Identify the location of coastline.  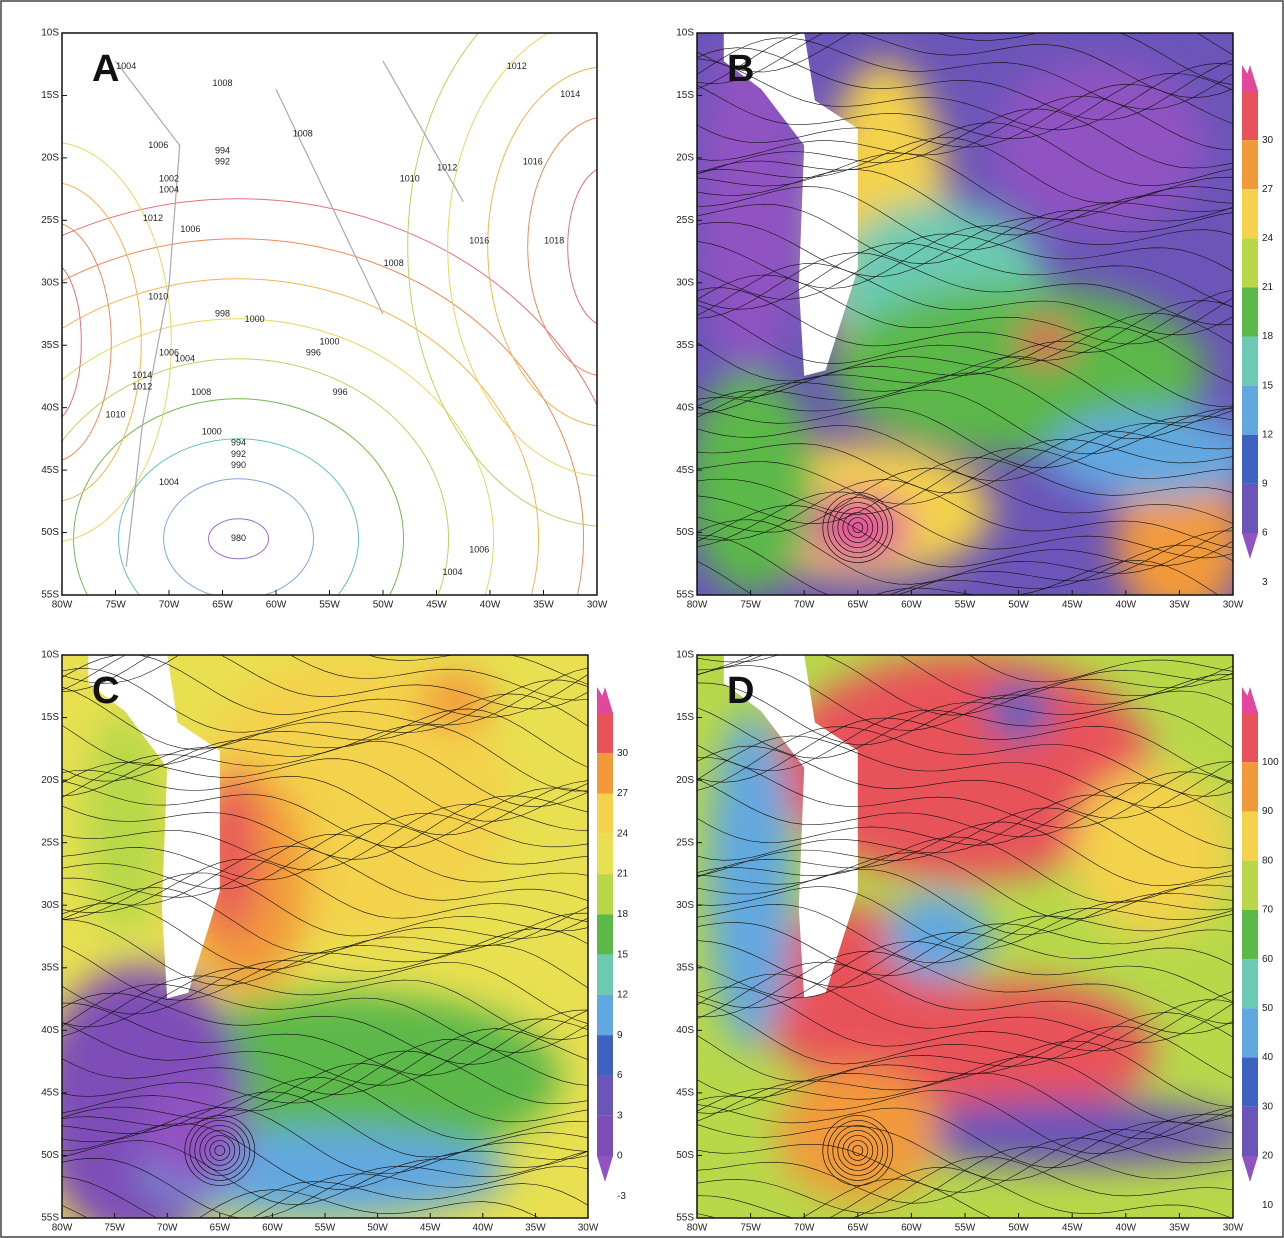
(289, 313).